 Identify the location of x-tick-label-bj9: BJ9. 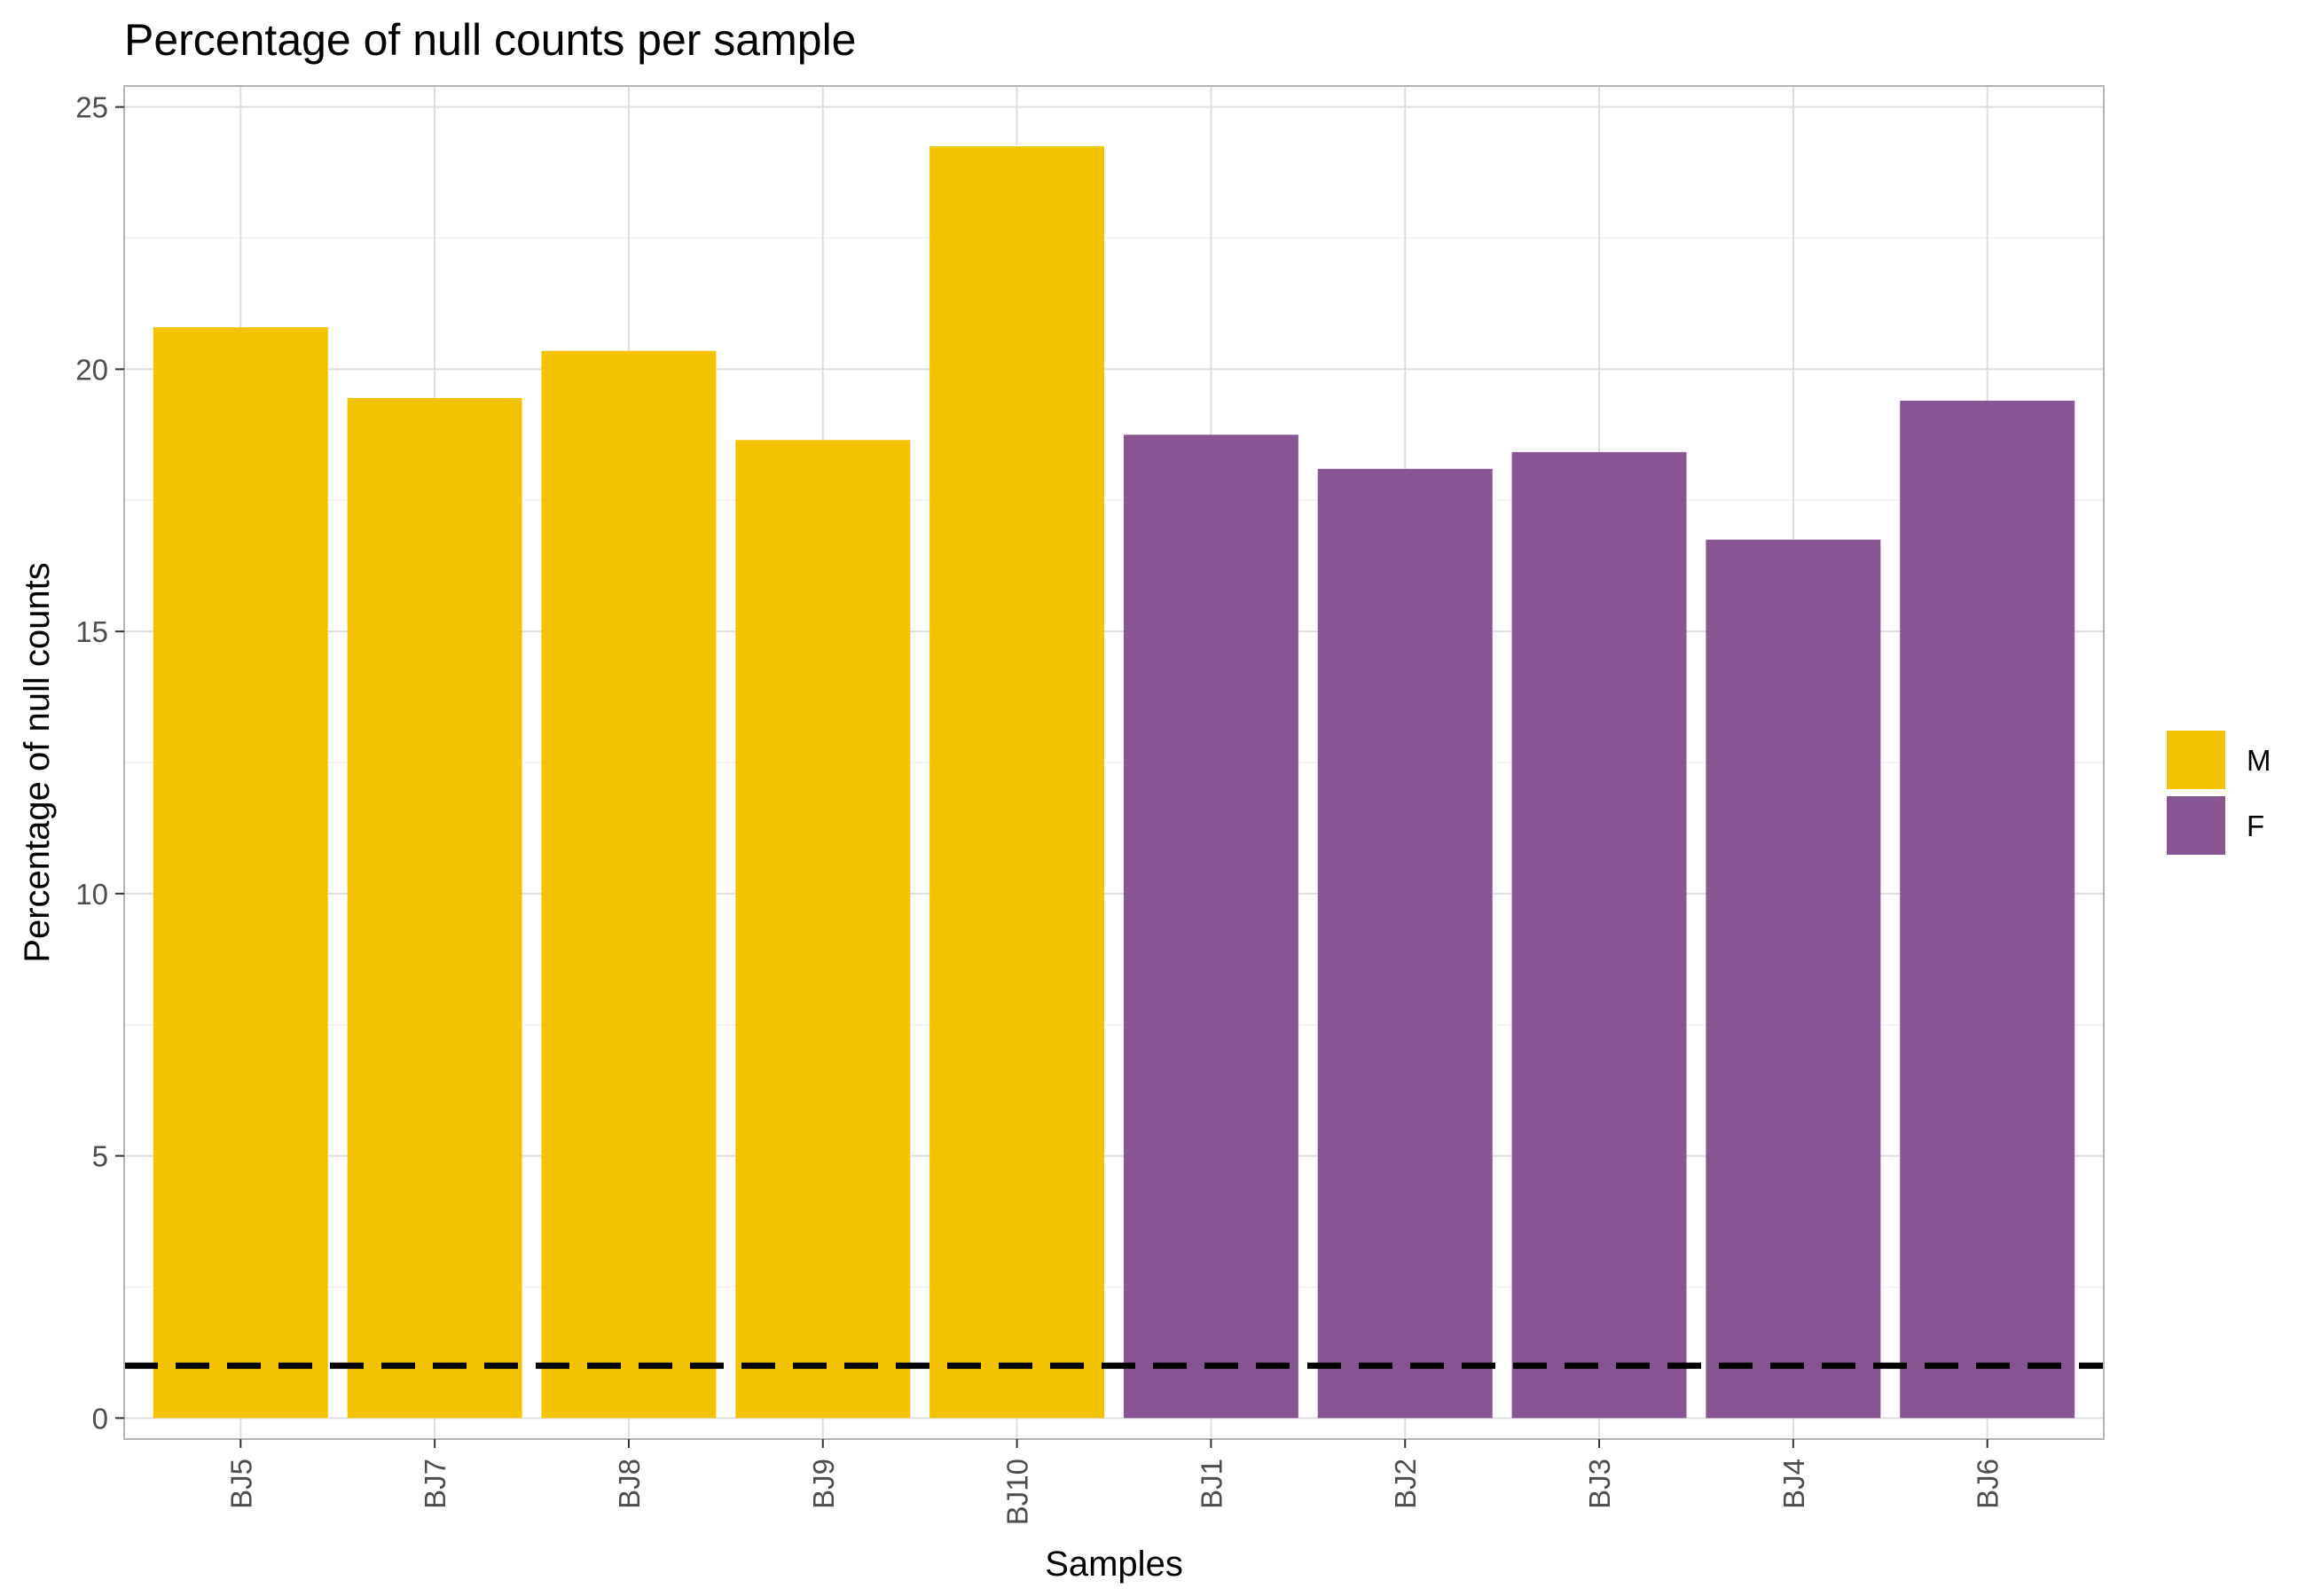
(823, 1484).